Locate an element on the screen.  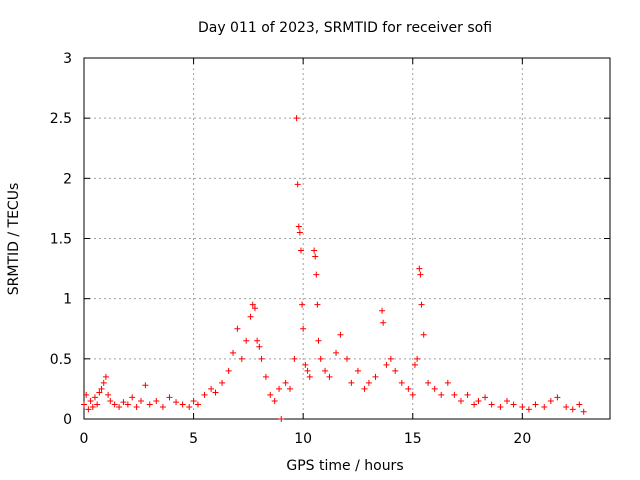
y-tick-label: 3 is located at coordinates (67, 59).